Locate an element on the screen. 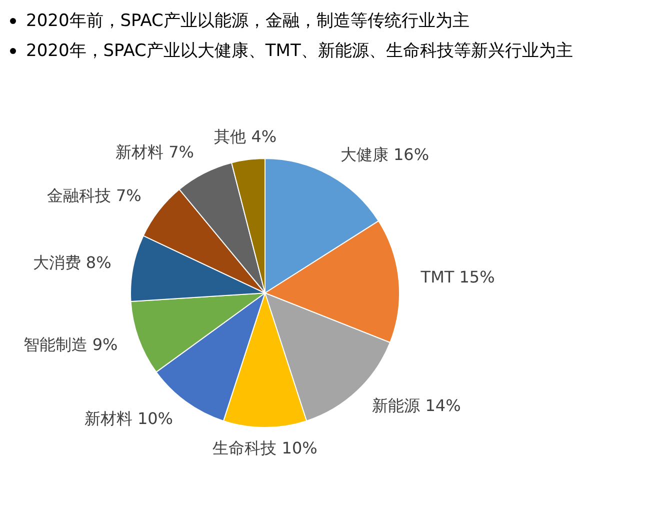 Image resolution: width=650 pixels, height=514 pixels. chart-subtitle: 2020年，SPAC产业以大健康、TMT、新能源、生命科技等新兴行业为主 is located at coordinates (299, 51).